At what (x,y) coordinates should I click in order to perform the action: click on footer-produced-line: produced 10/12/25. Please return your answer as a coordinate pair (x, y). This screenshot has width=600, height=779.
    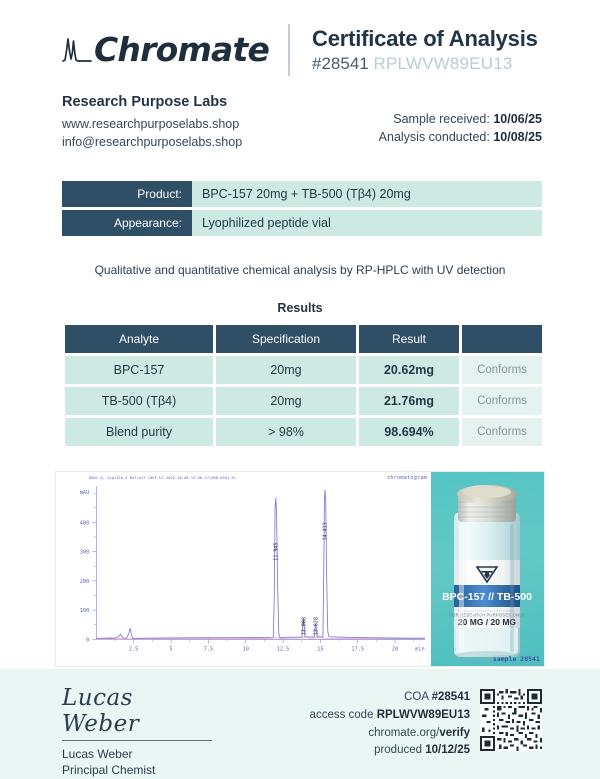
    Looking at the image, I should click on (390, 751).